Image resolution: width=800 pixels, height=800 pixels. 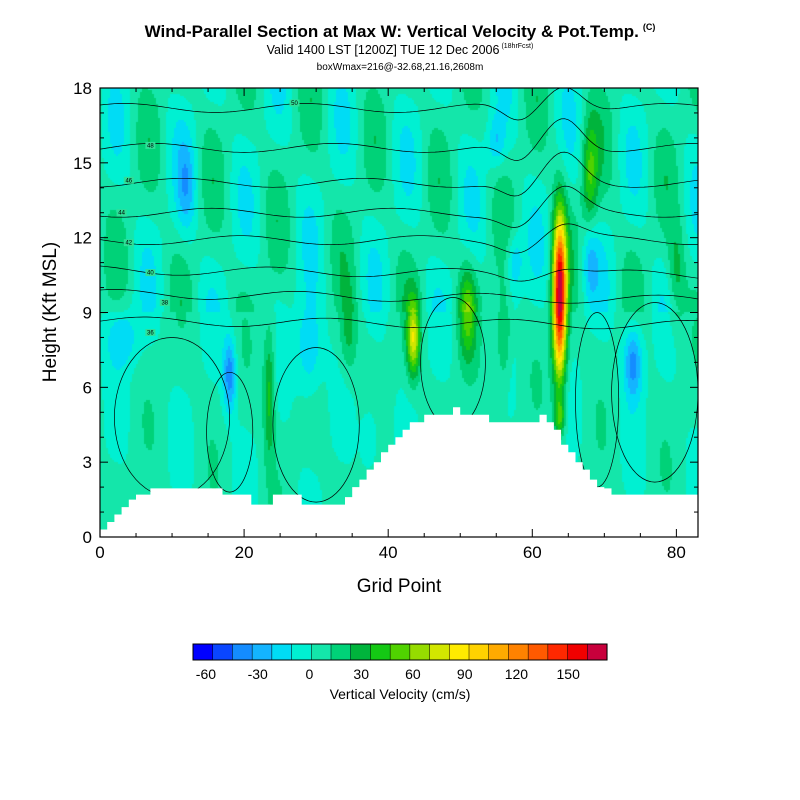 What do you see at coordinates (517, 674) in the screenshot?
I see `colorbar-tick-label: 120` at bounding box center [517, 674].